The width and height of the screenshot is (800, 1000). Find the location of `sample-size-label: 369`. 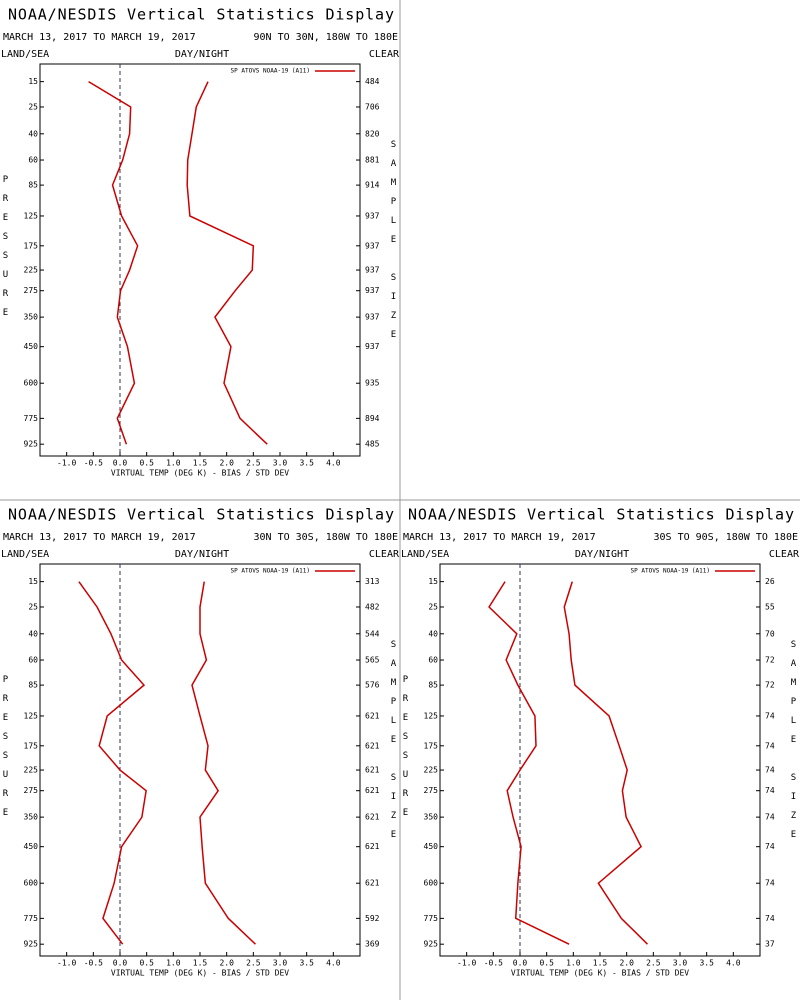

sample-size-label: 369 is located at coordinates (372, 944).